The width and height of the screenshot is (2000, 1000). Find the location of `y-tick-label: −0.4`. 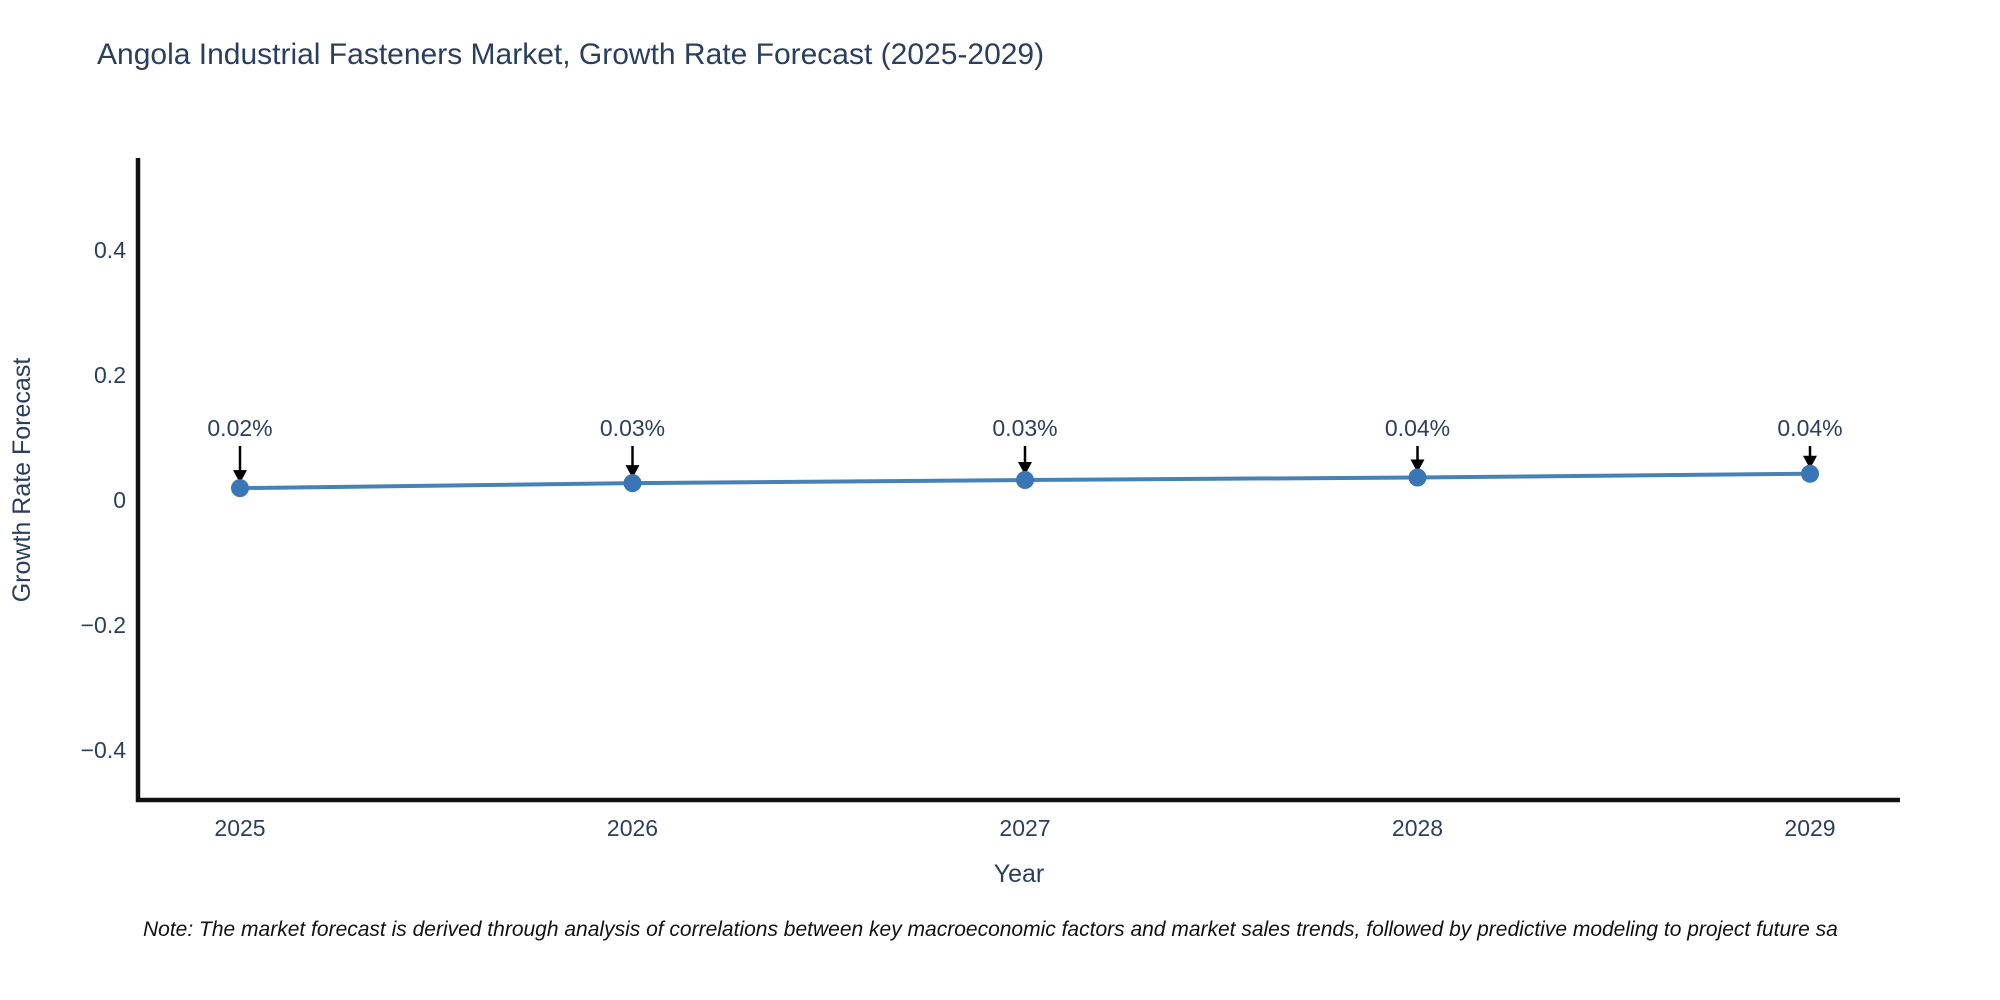

y-tick-label: −0.4 is located at coordinates (104, 750).